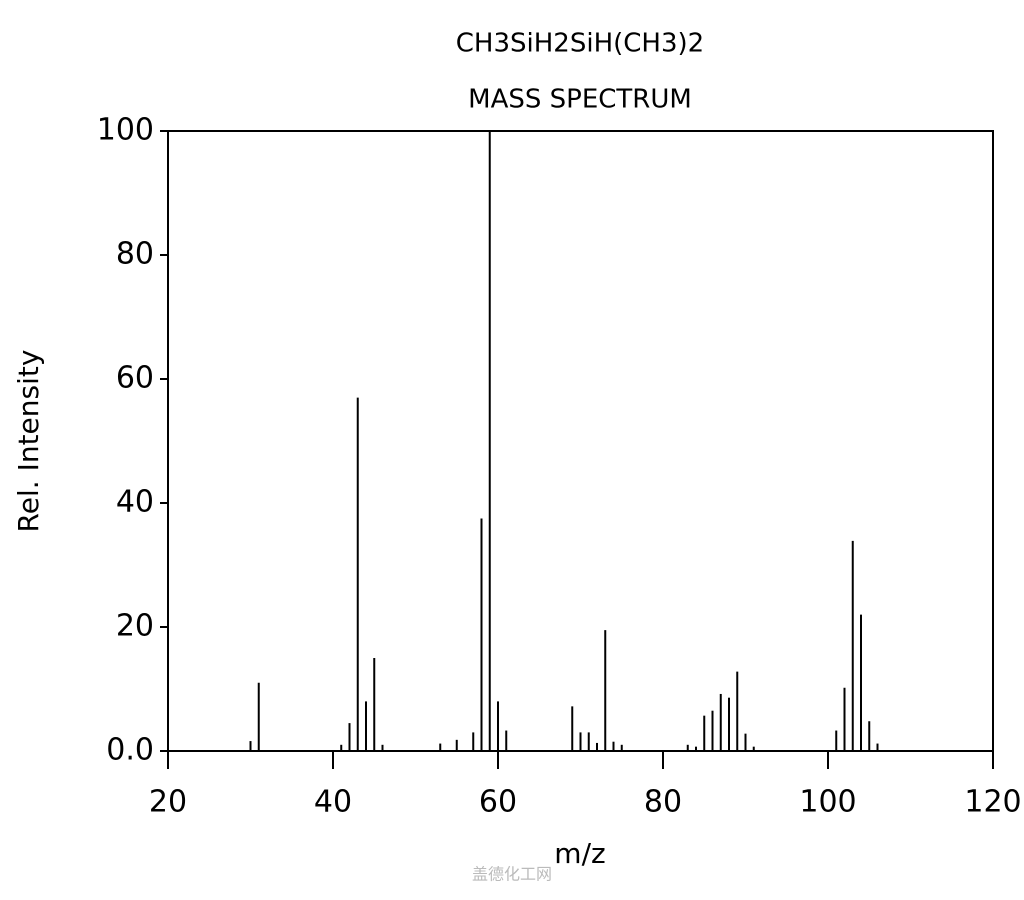 The image size is (1024, 900). Describe the element at coordinates (28, 441) in the screenshot. I see `y-axis-label: Rel. Intensity` at that location.